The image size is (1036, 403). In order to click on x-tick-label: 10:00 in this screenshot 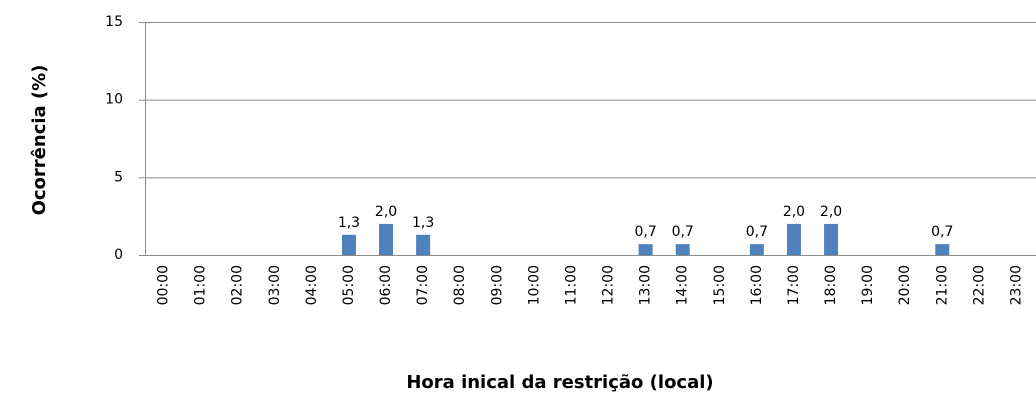, I will do `click(534, 285)`.